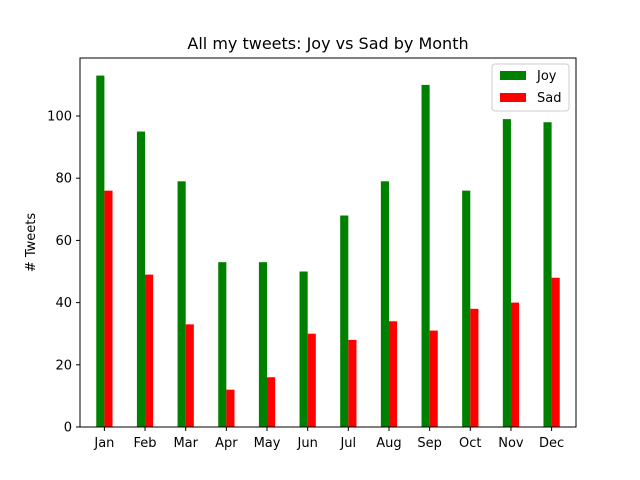  What do you see at coordinates (347, 443) in the screenshot?
I see `x-tick-label-jul: Jul` at bounding box center [347, 443].